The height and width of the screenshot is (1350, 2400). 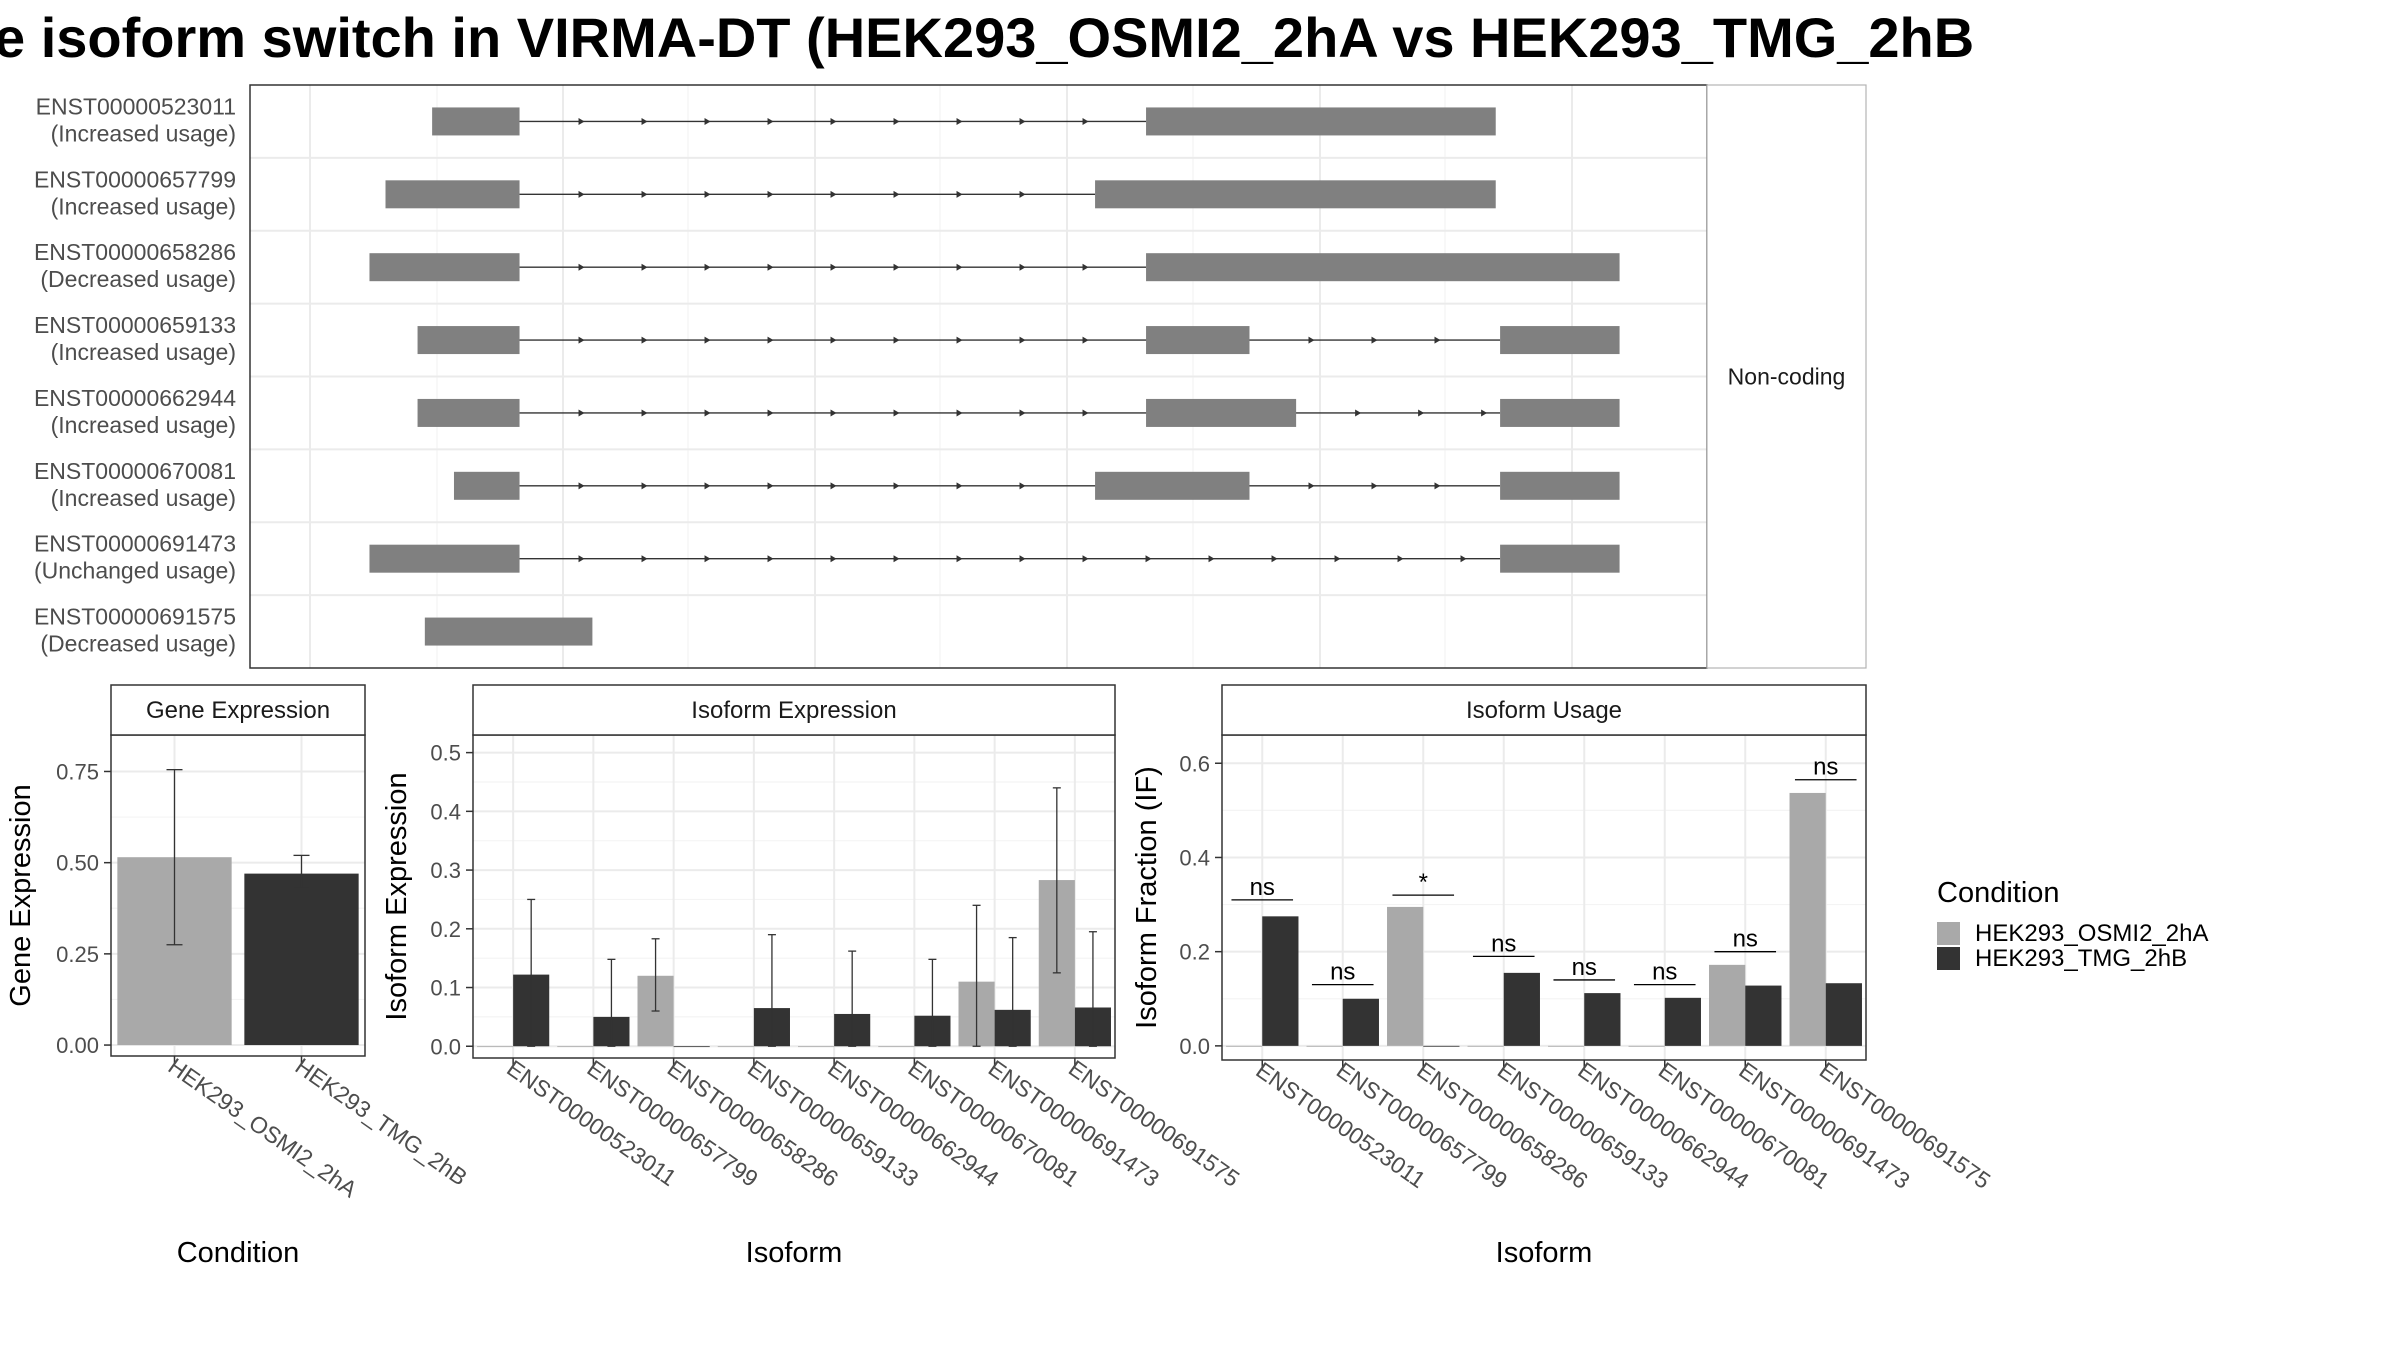 I want to click on isoform-usage-label: (Decreased usage), so click(x=138, y=644).